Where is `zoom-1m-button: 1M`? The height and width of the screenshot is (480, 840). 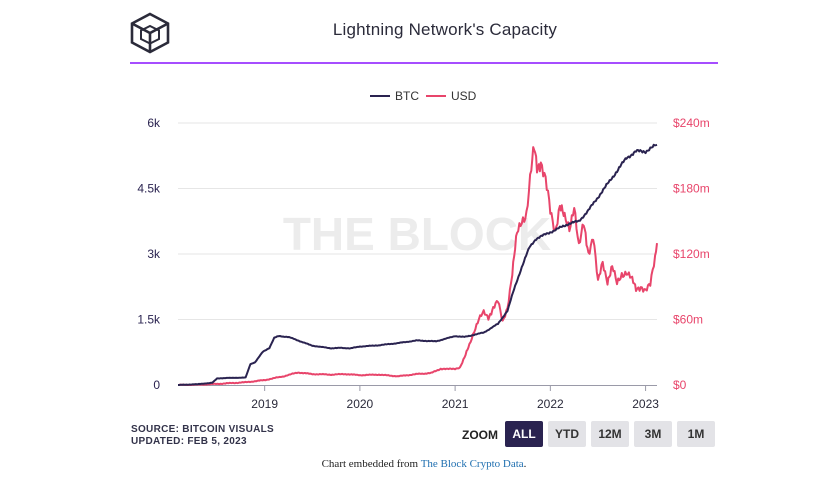 zoom-1m-button: 1M is located at coordinates (696, 434).